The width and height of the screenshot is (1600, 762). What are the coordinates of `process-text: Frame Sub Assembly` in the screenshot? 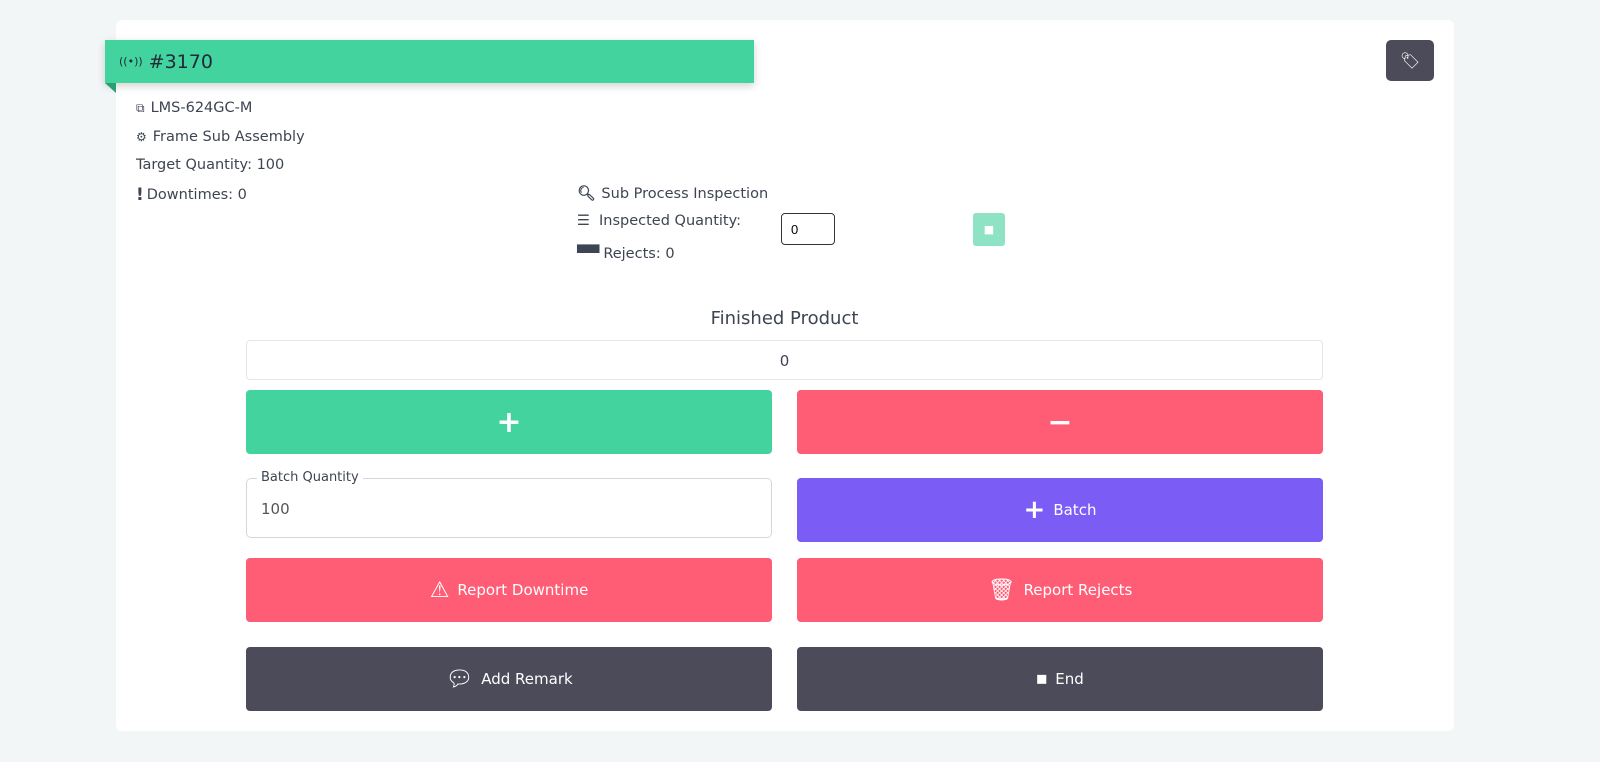 It's located at (228, 137).